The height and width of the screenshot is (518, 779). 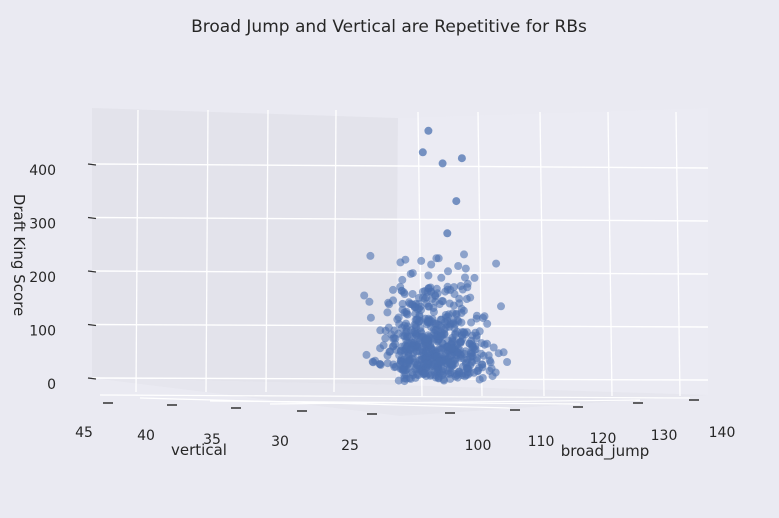 What do you see at coordinates (42, 171) in the screenshot?
I see `z-tick-label: 400` at bounding box center [42, 171].